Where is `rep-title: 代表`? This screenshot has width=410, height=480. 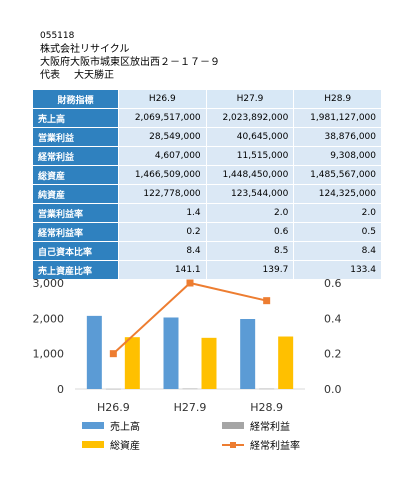 rep-title: 代表 is located at coordinates (50, 75).